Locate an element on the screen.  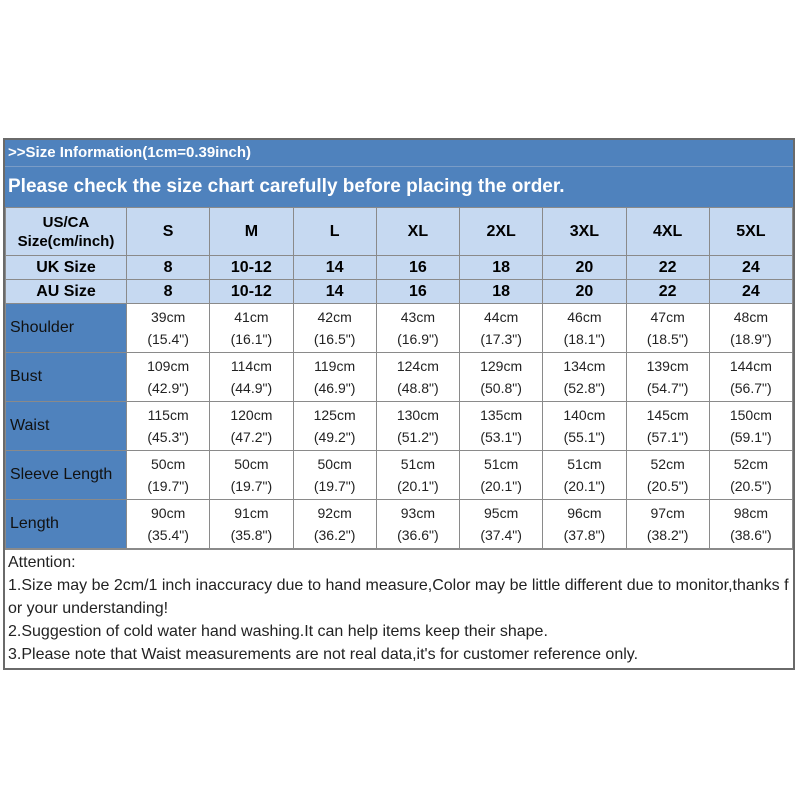
inch-value: (18.1") is located at coordinates (584, 339).